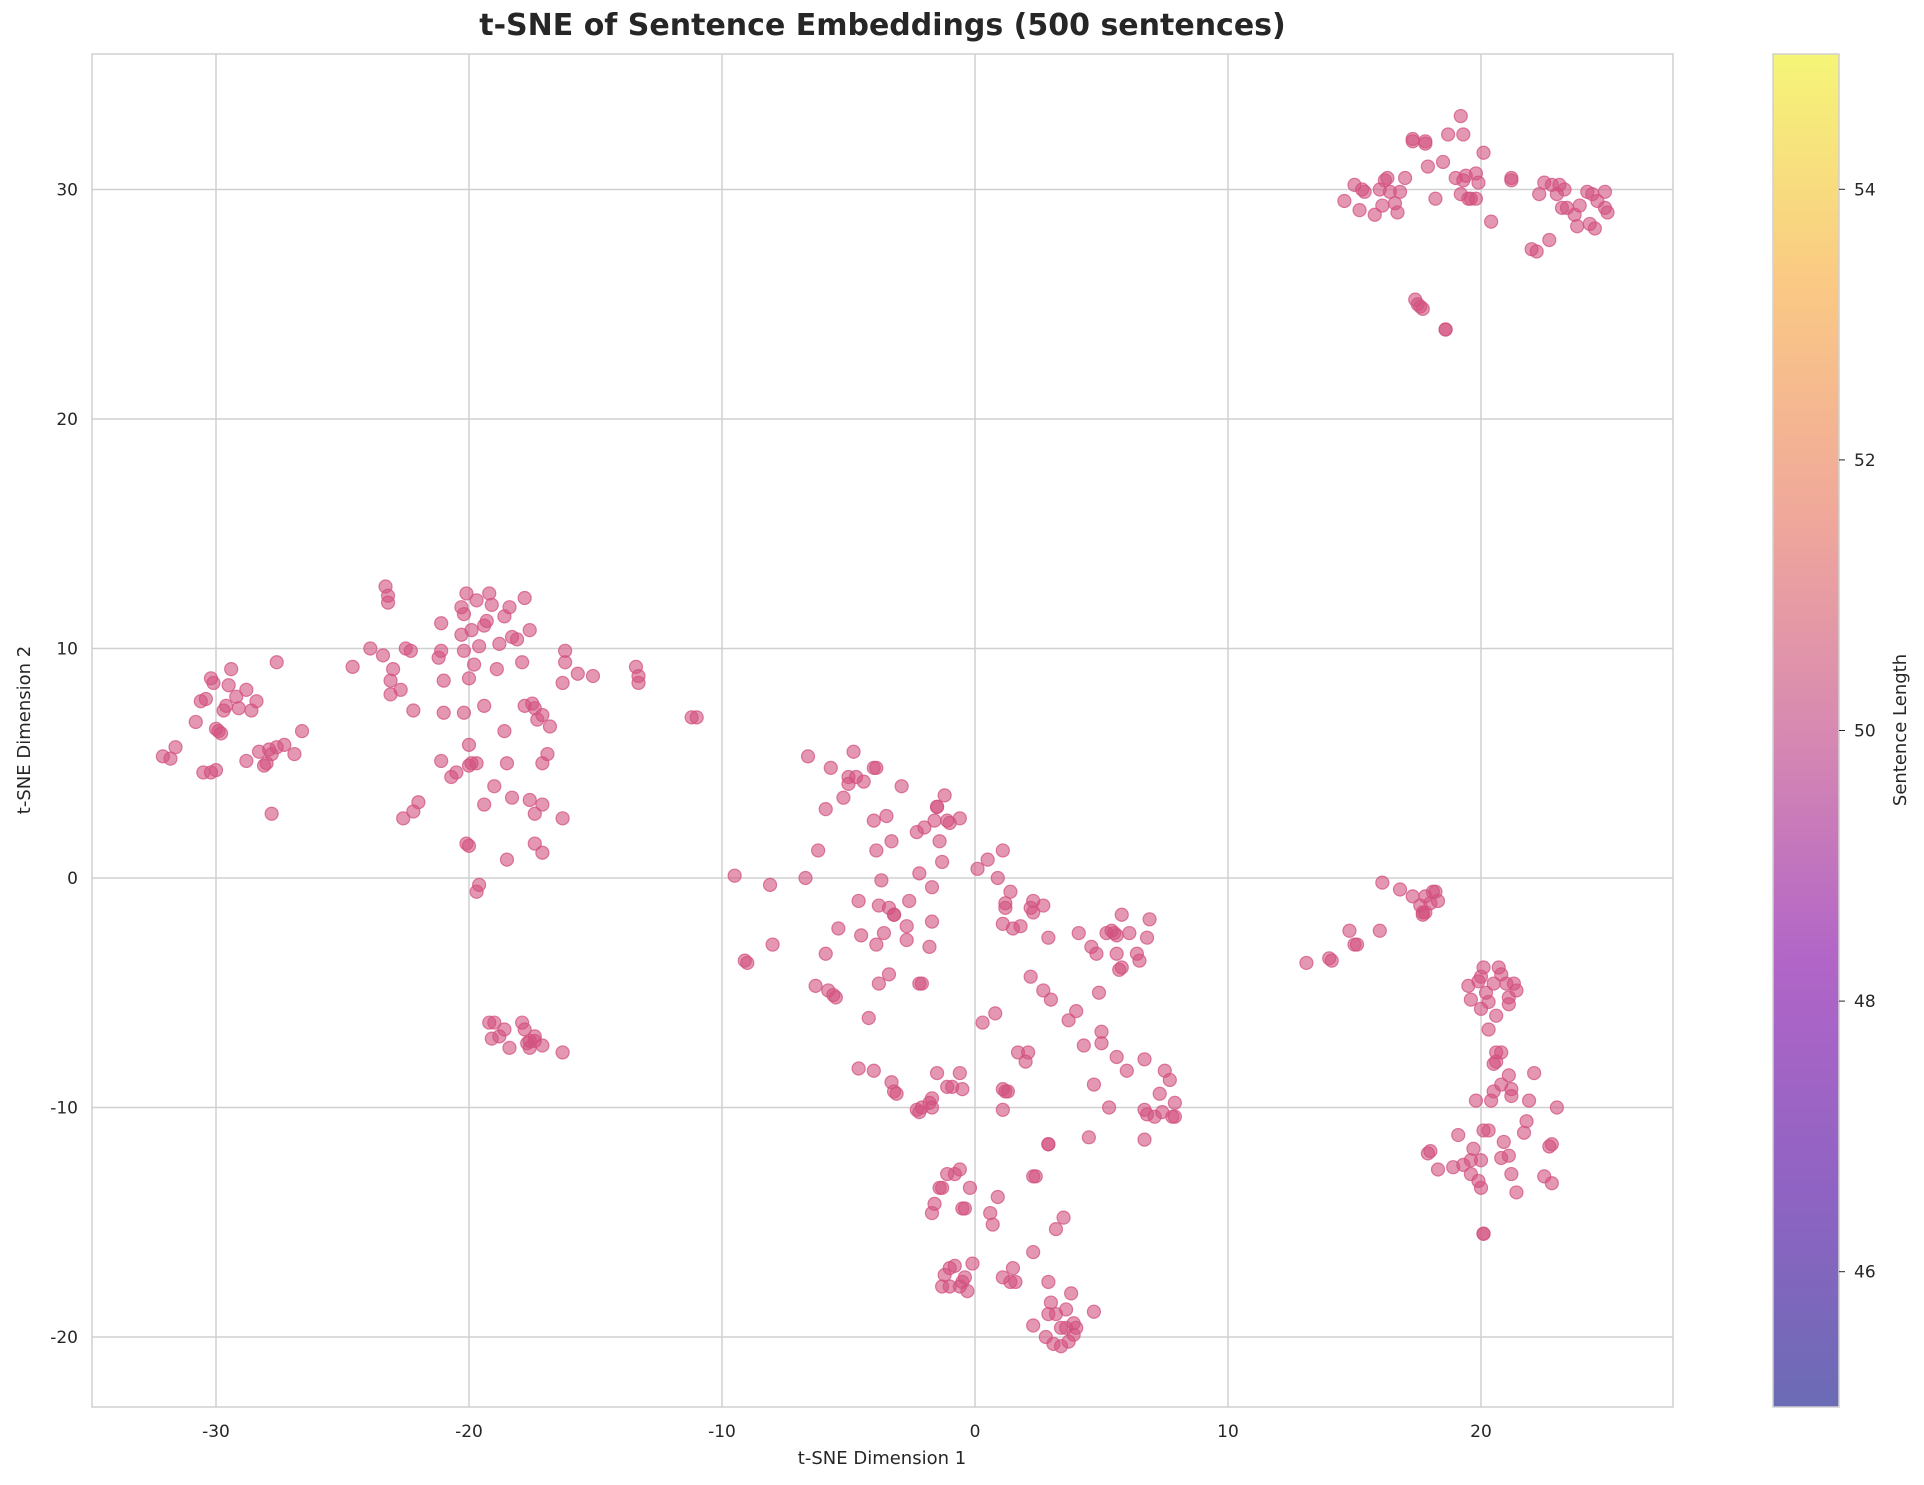  Describe the element at coordinates (1865, 1273) in the screenshot. I see `colorbar-tick-label: 46` at that location.